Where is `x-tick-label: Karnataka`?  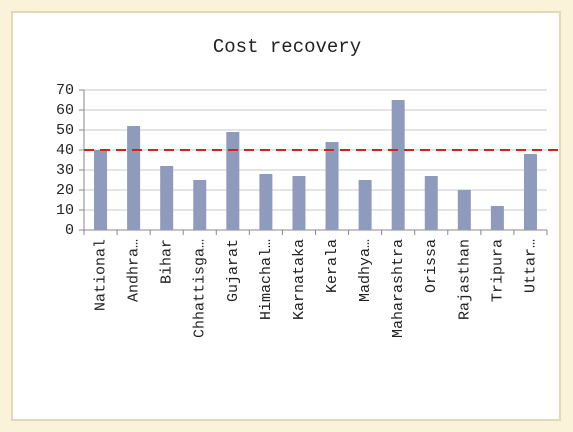 x-tick-label: Karnataka is located at coordinates (299, 279).